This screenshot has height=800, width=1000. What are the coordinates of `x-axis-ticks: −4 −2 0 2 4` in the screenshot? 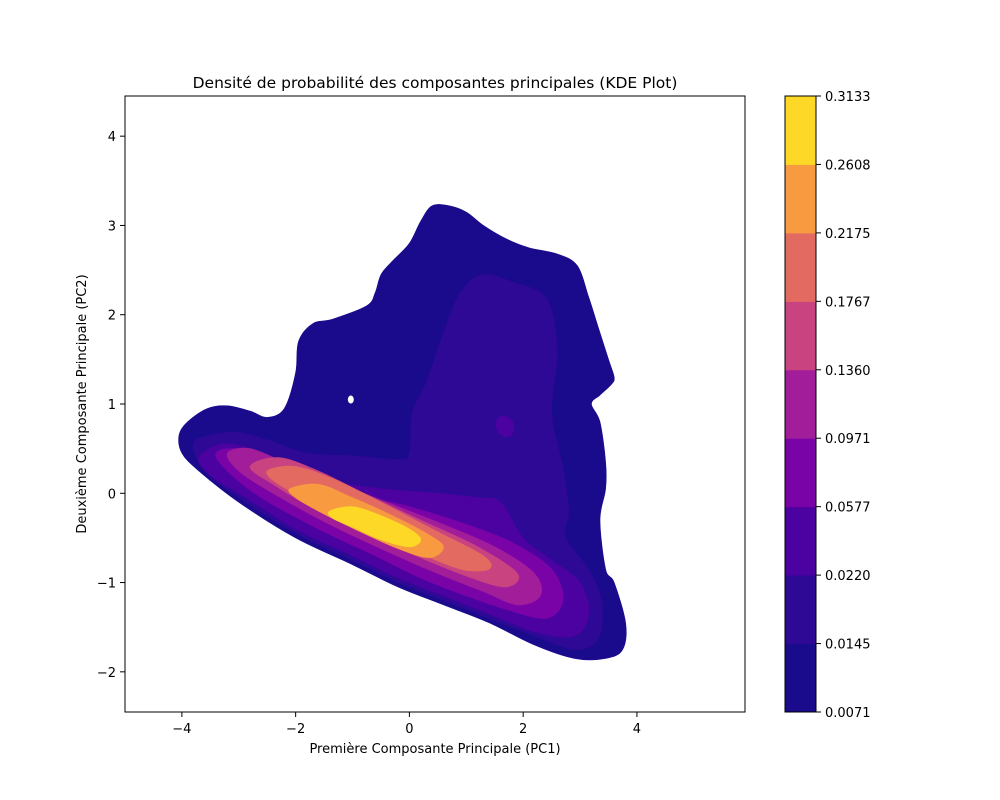 It's located at (406, 724).